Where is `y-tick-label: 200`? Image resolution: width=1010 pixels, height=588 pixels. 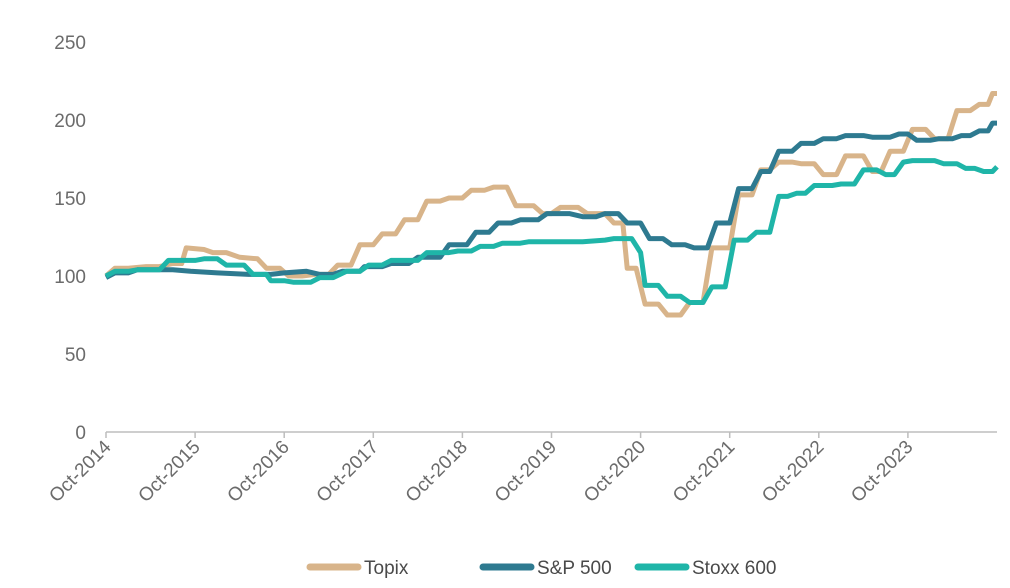
y-tick-label: 200 is located at coordinates (70, 121).